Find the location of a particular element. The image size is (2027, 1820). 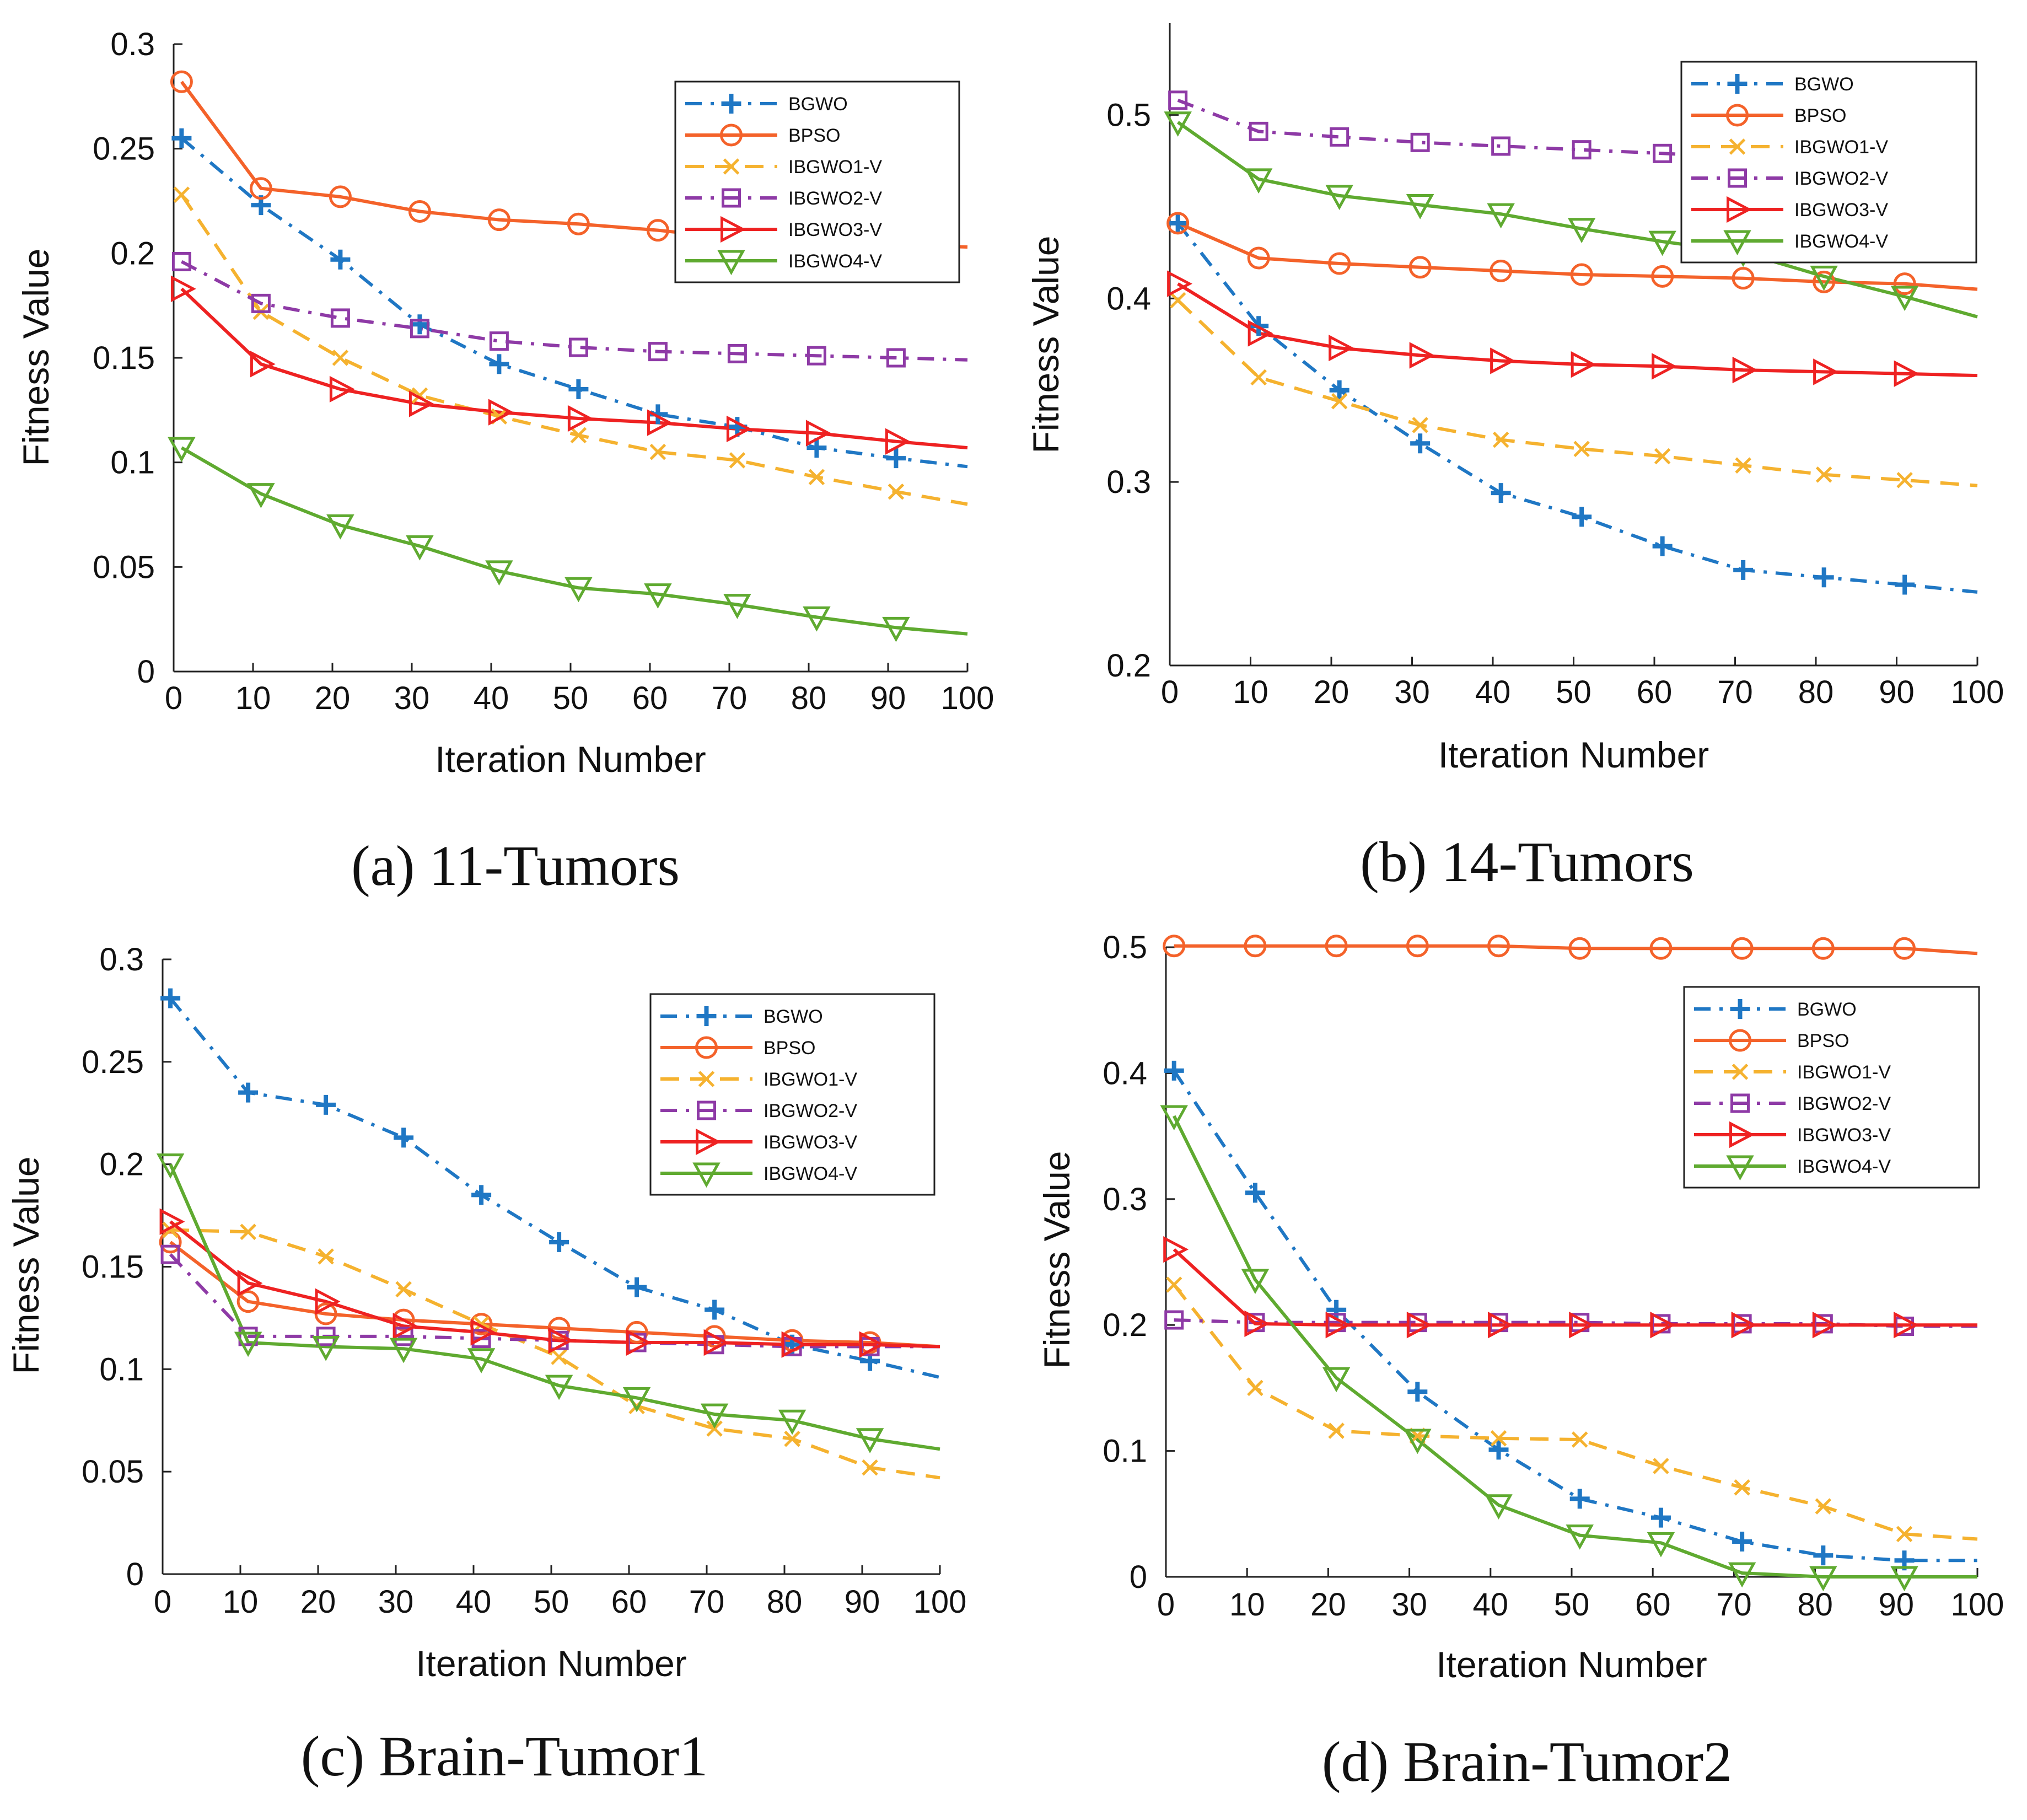

y-tick-label: 0.2 is located at coordinates (132, 253).